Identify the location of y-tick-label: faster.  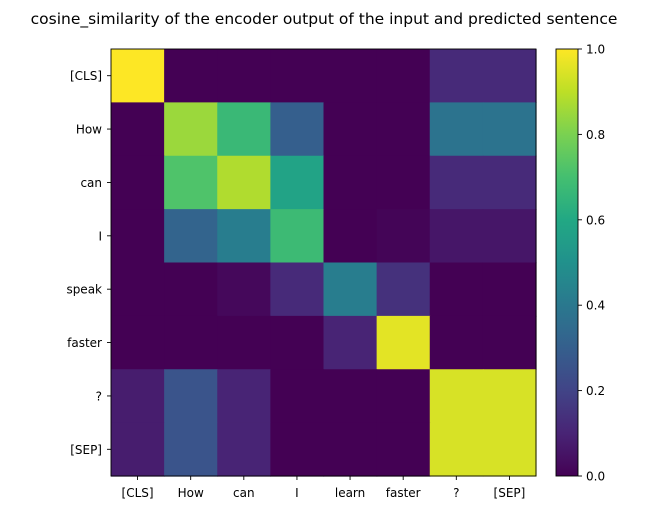
(84, 343).